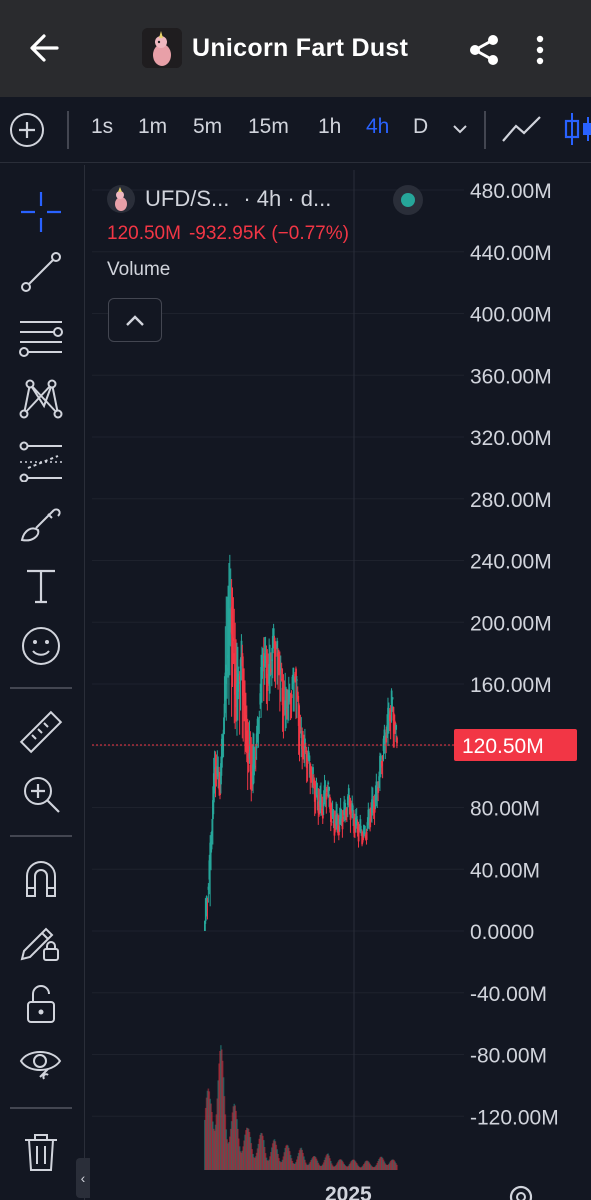 The height and width of the screenshot is (1200, 591). I want to click on ruler-tool, so click(41, 732).